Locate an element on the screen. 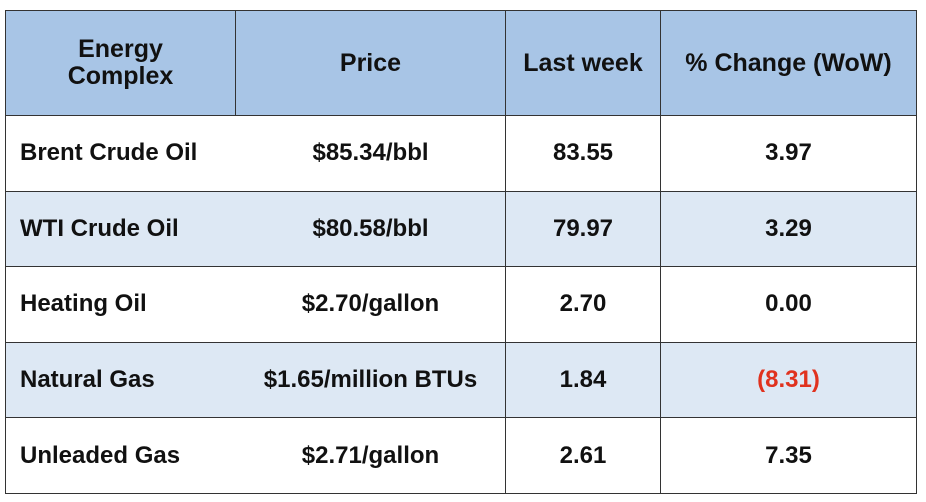  header-cell-text: Energy Complex is located at coordinates (120, 62).